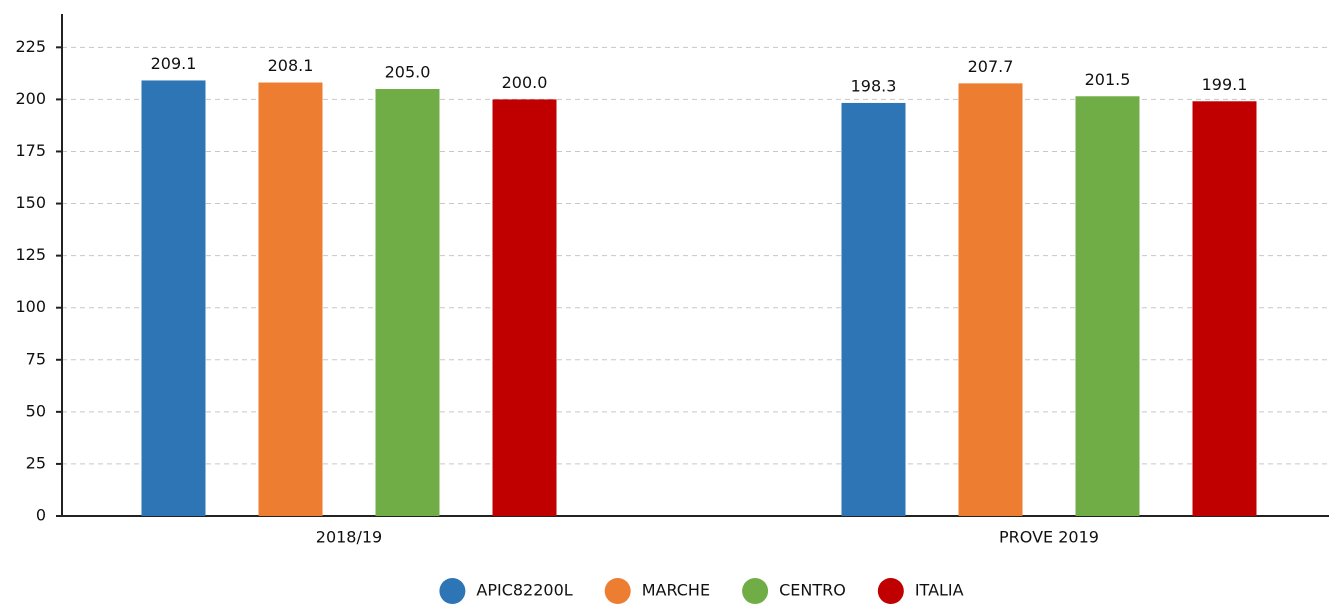 The image size is (1329, 604). I want to click on data-label: 199.1, so click(1225, 84).